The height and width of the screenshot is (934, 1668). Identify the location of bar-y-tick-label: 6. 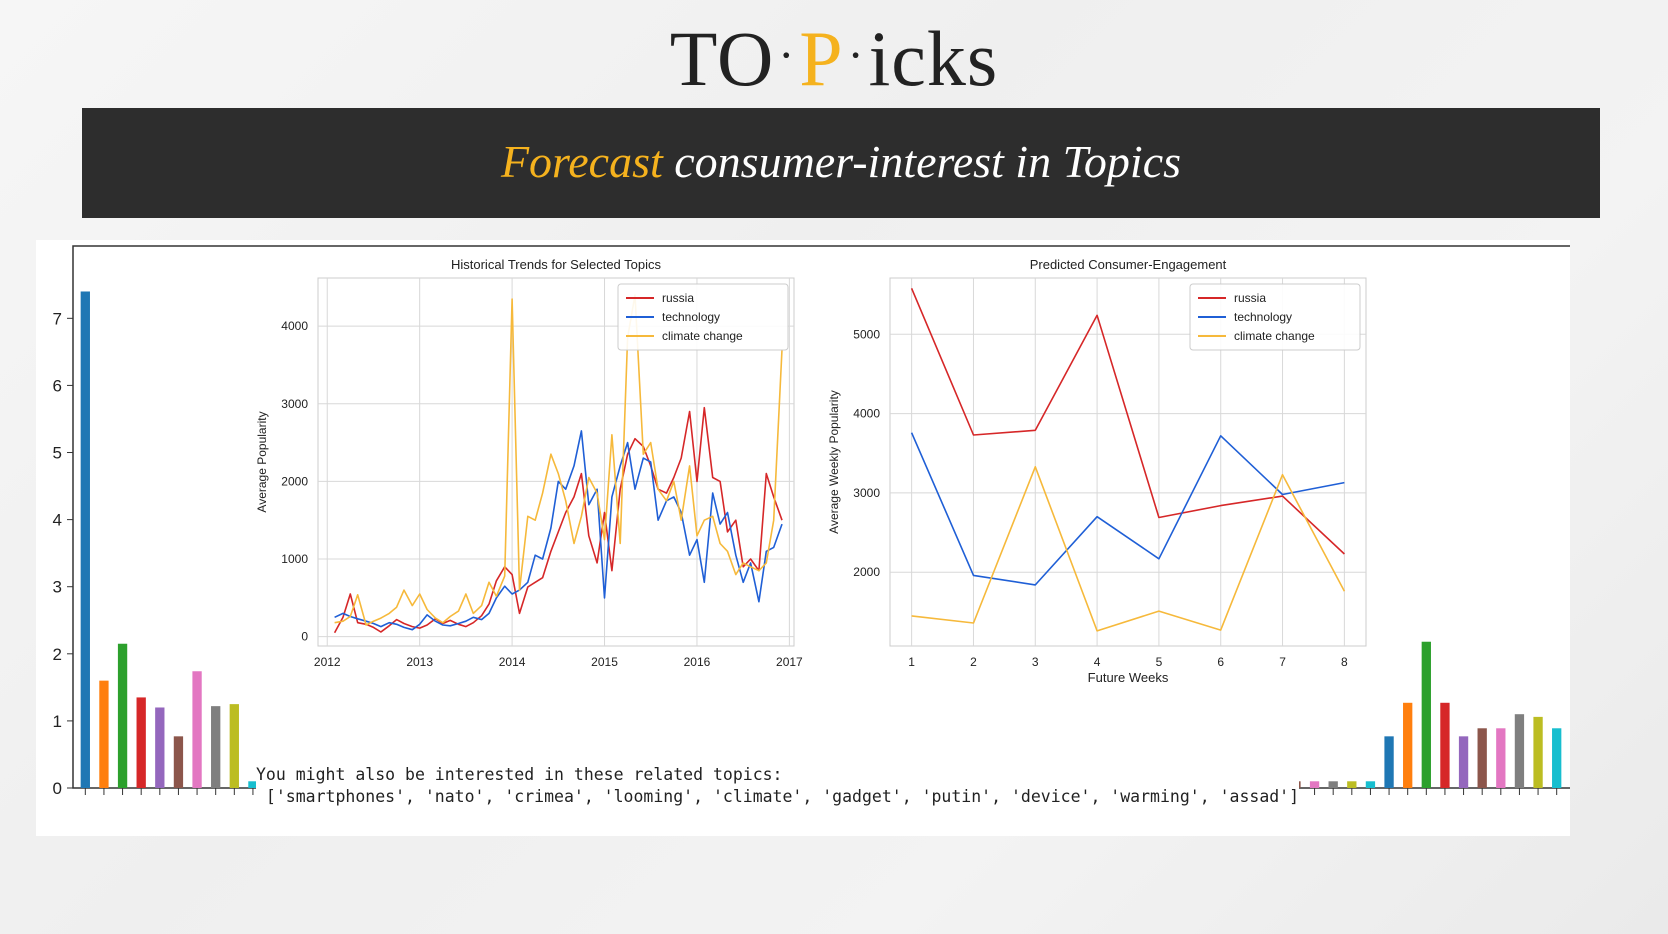
(57, 385).